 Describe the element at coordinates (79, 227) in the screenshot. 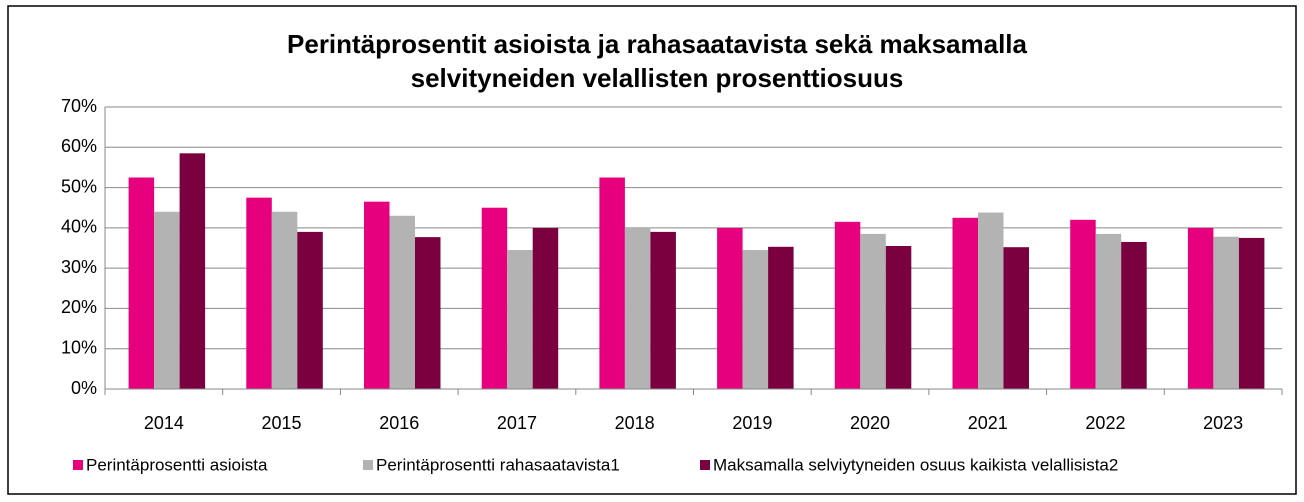

I see `y-tick-label: 40%` at that location.